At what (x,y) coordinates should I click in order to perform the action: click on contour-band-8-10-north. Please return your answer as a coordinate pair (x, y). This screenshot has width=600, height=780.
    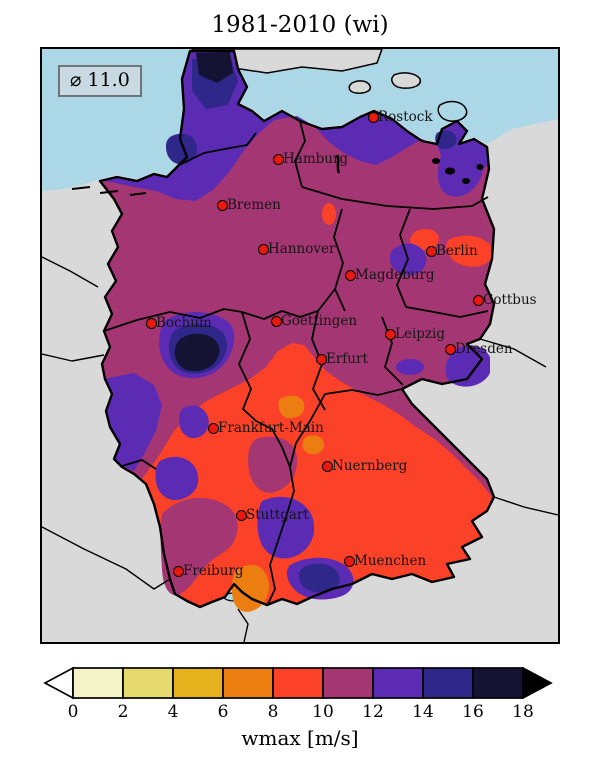
    Looking at the image, I should click on (407, 235).